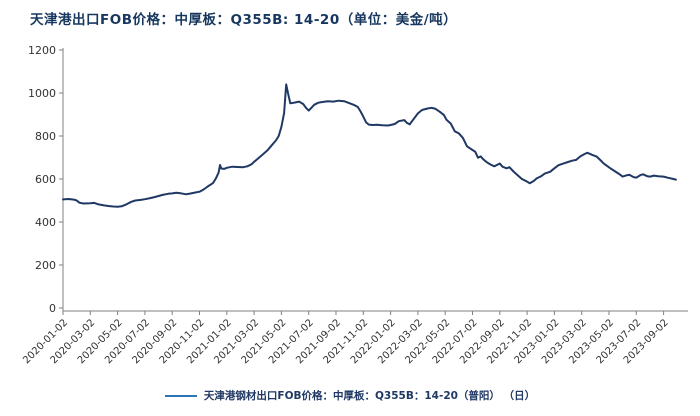  I want to click on y-tick-label: 1200, so click(42, 50).